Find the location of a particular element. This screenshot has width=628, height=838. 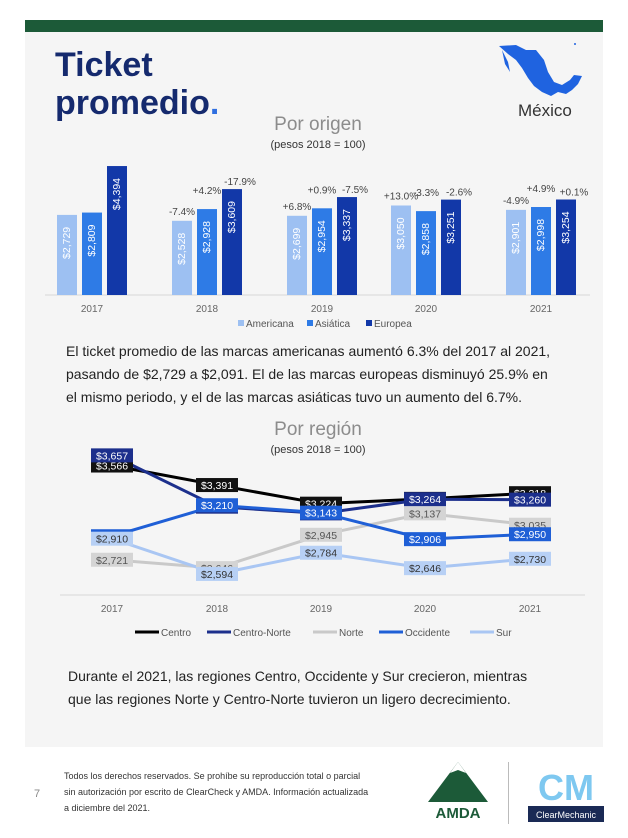

data-label-sur: $2,730 is located at coordinates (530, 560).